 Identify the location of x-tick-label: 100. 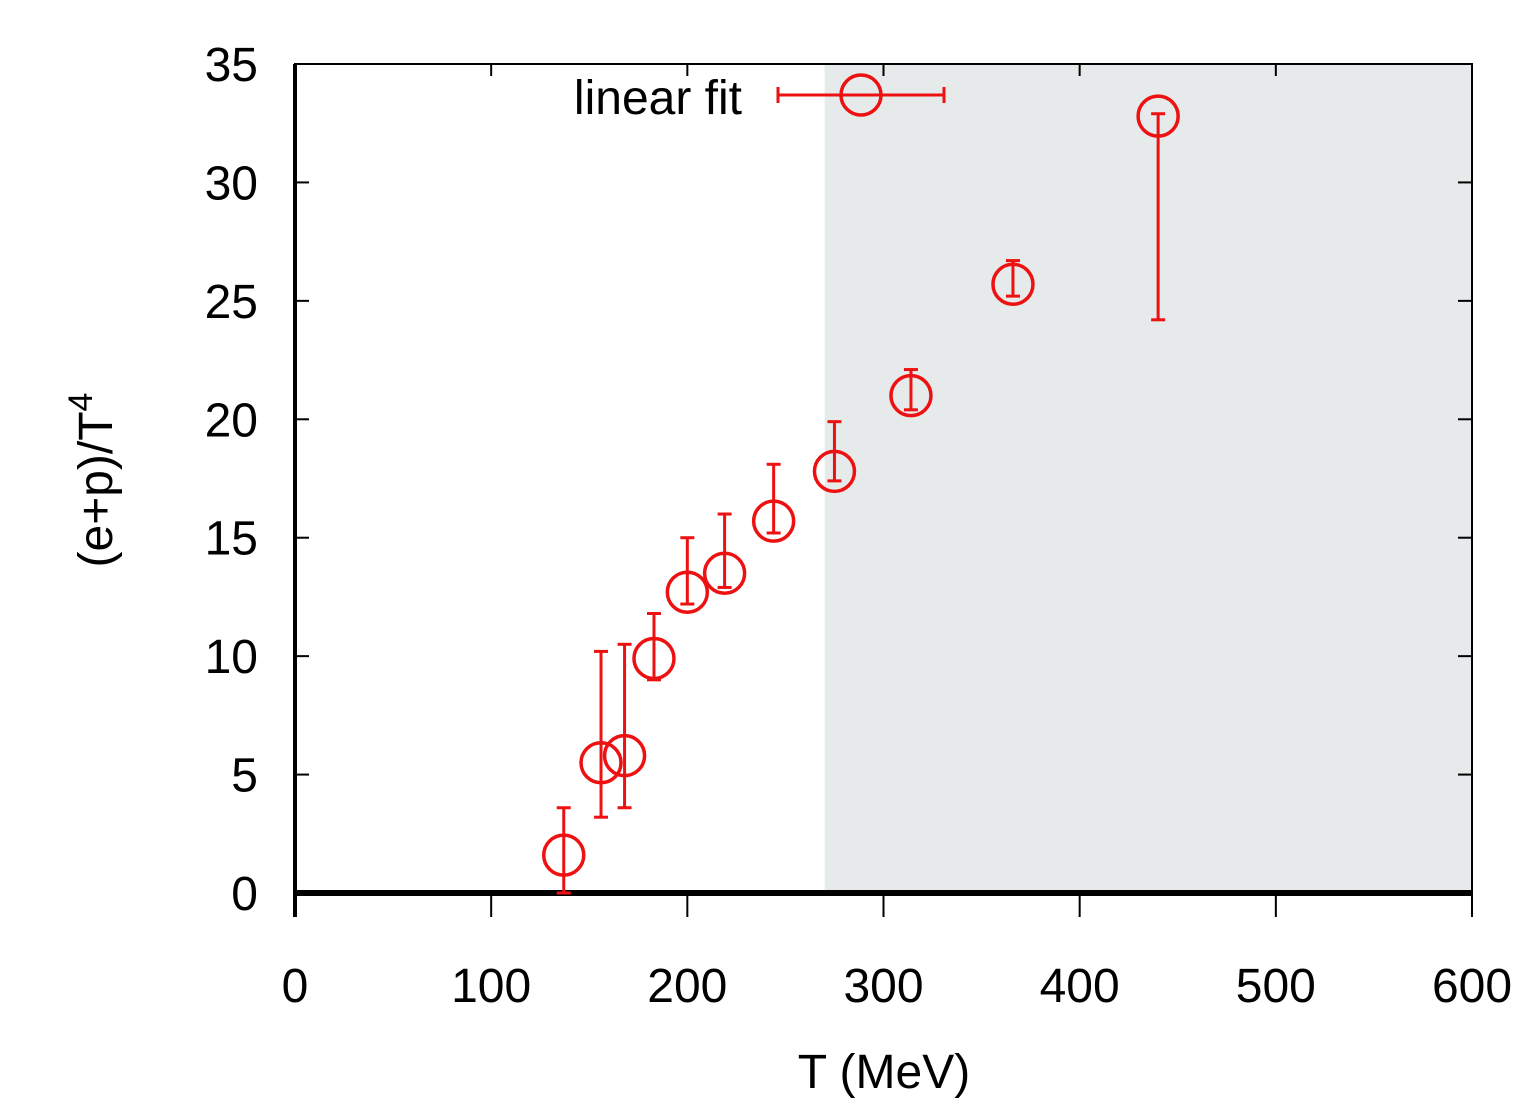
(491, 986).